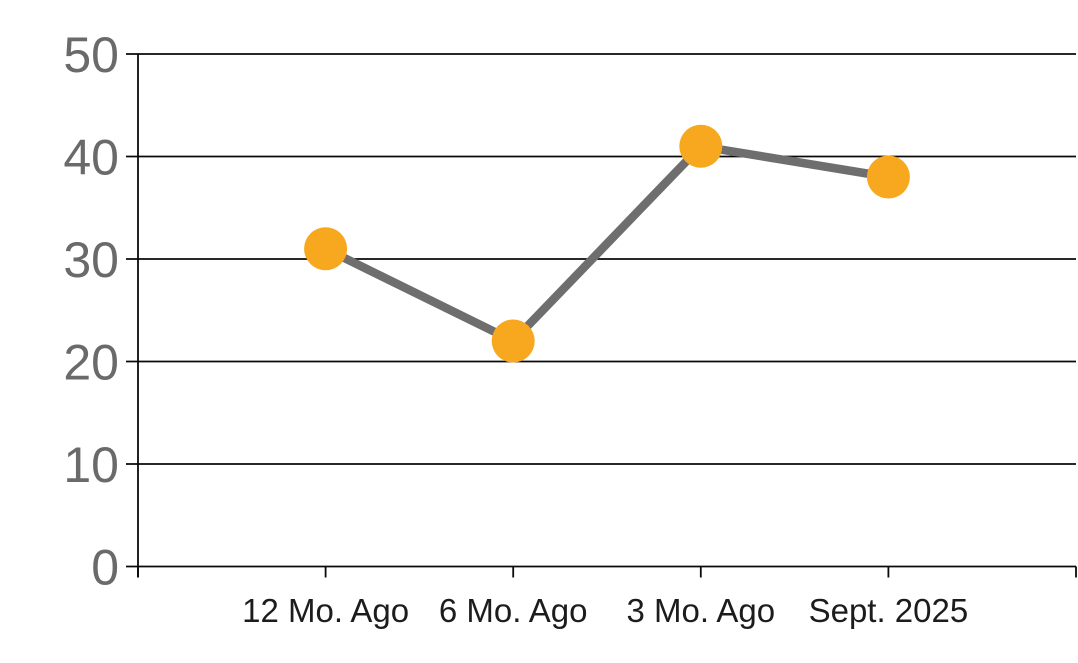 This screenshot has height=663, width=1078. What do you see at coordinates (889, 610) in the screenshot?
I see `x-tick-label: Sept. 2025` at bounding box center [889, 610].